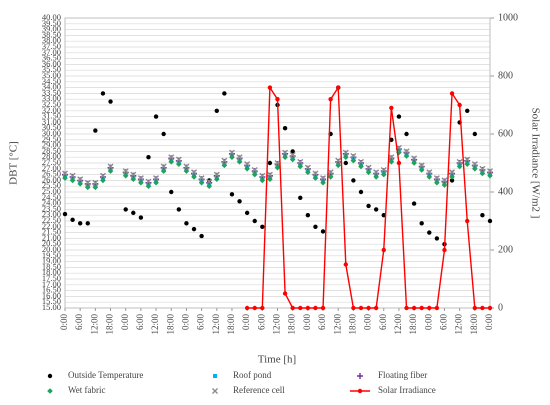  What do you see at coordinates (51, 203) in the screenshot?
I see `y-tick-label: 24.00` at bounding box center [51, 203].